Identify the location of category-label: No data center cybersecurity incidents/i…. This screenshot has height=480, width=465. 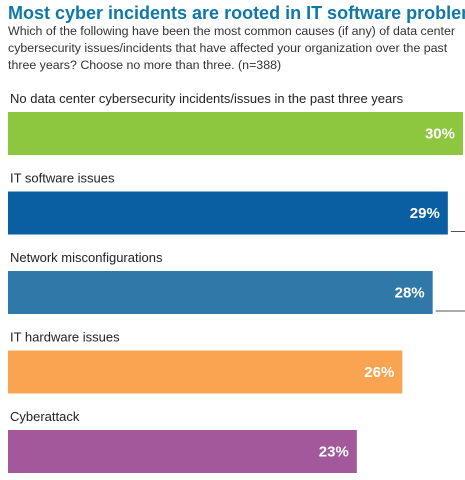
(207, 98).